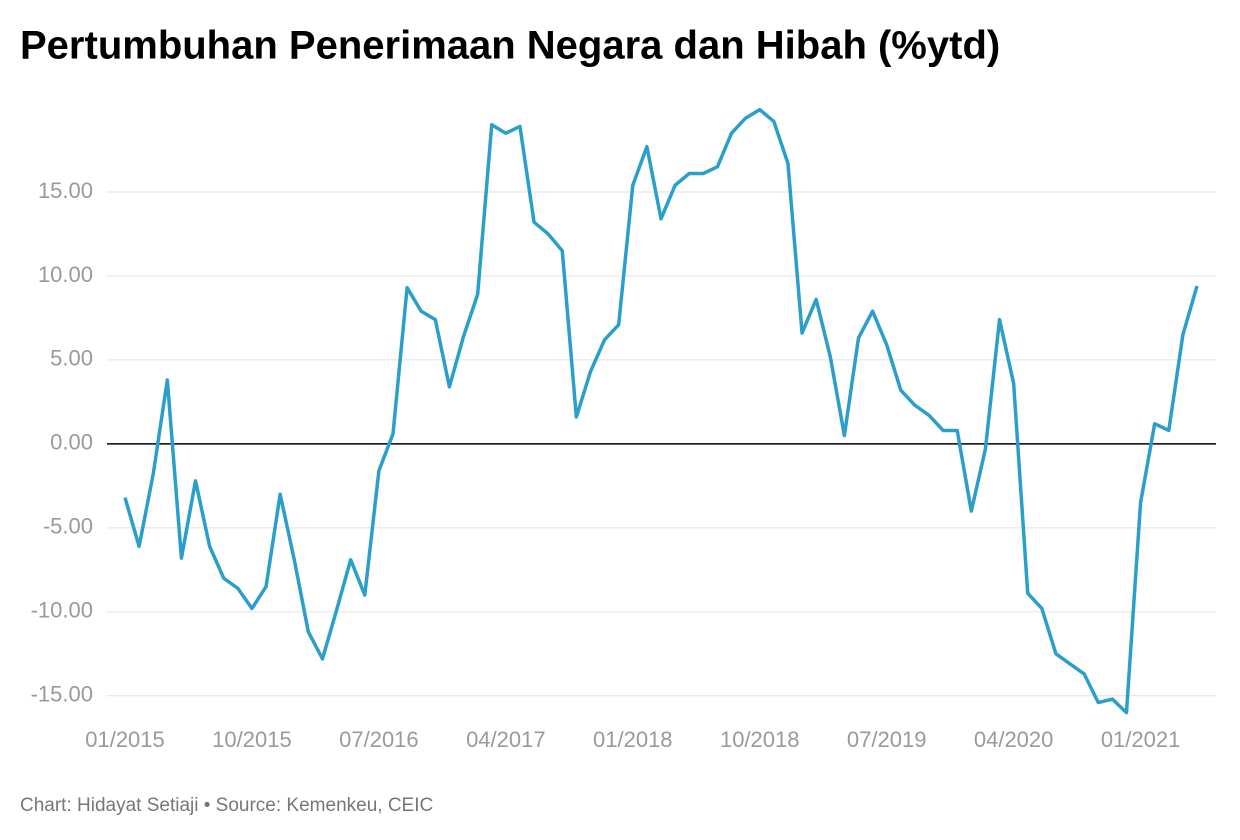 The height and width of the screenshot is (840, 1240). What do you see at coordinates (506, 739) in the screenshot?
I see `x-tick-label: 04/2017` at bounding box center [506, 739].